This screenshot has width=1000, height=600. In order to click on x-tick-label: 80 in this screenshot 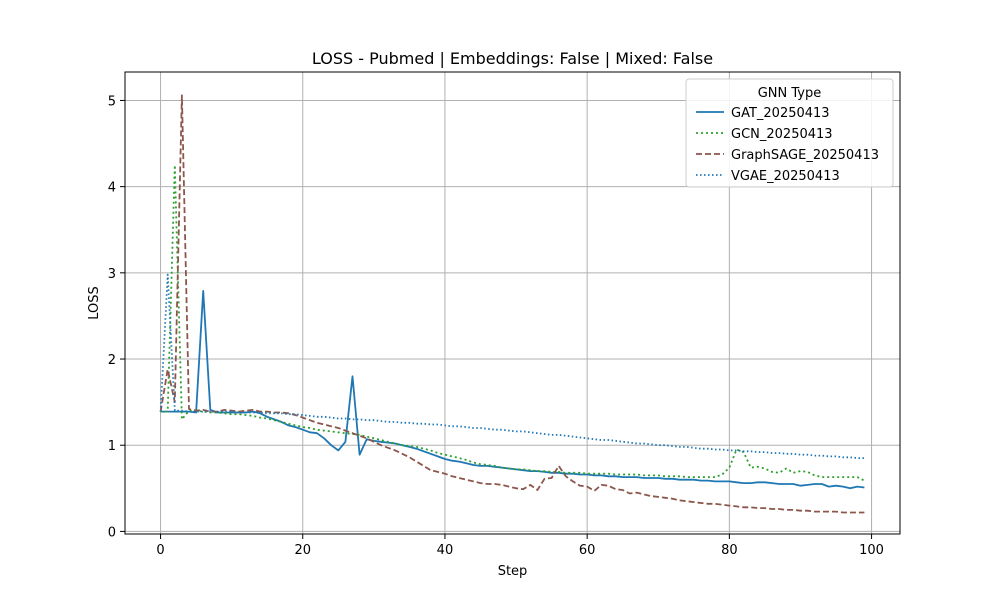, I will do `click(729, 550)`.